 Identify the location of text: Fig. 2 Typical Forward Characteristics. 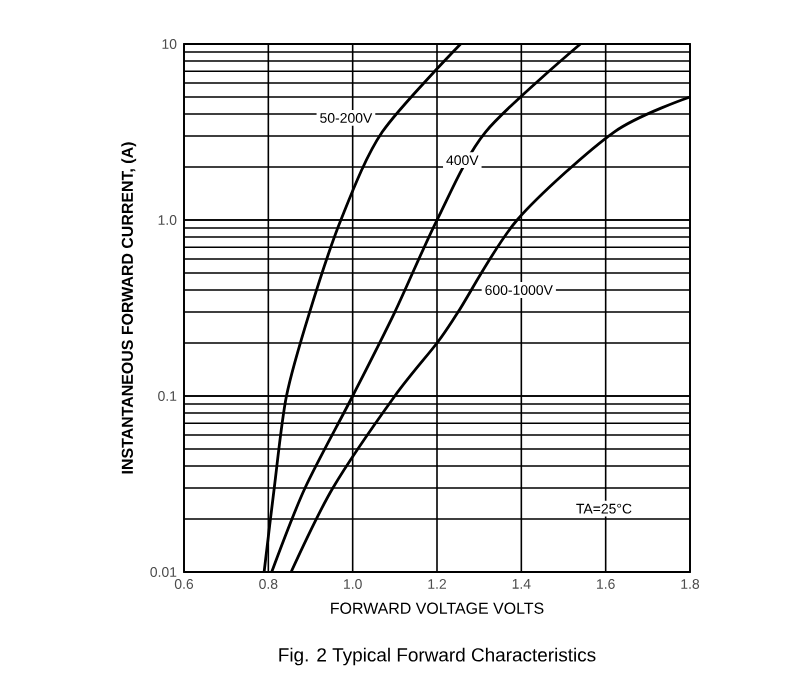
(437, 656).